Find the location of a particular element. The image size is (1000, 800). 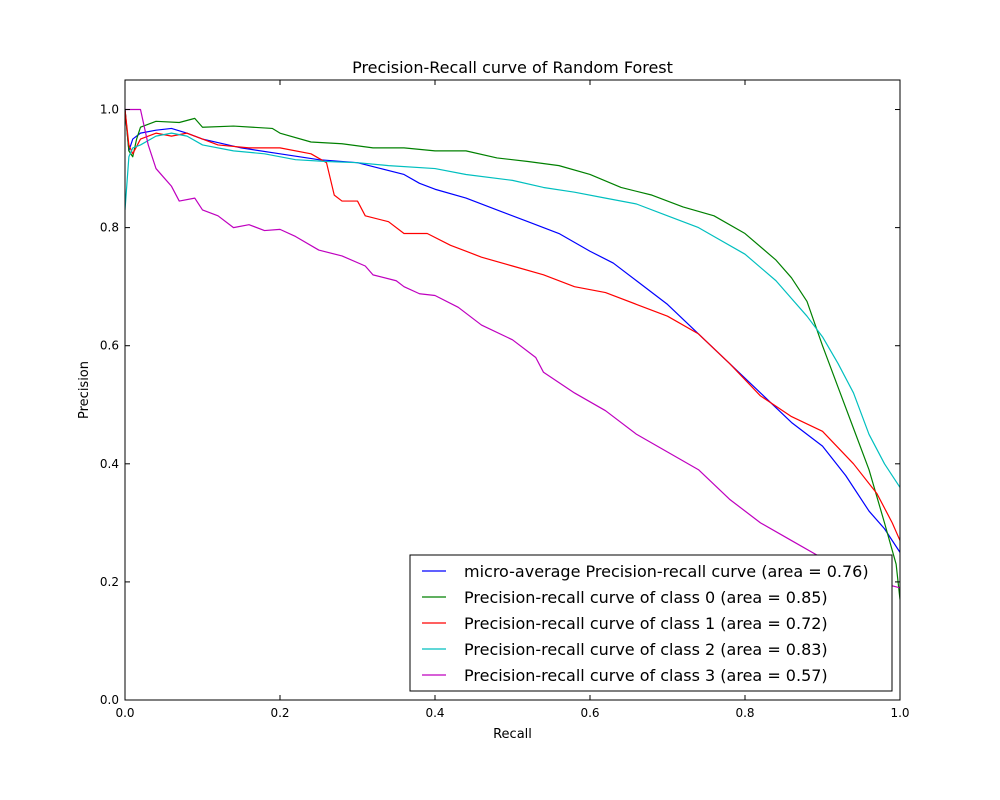

x-tick-label: 0.0 is located at coordinates (124, 713).